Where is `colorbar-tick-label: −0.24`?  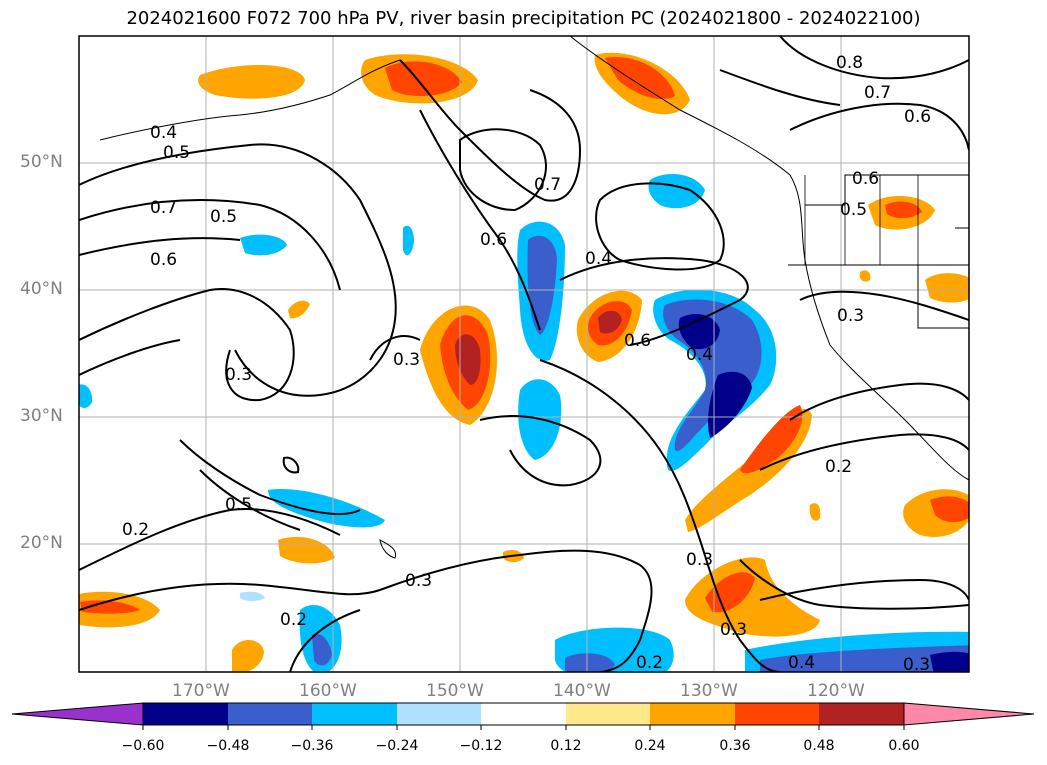 colorbar-tick-label: −0.24 is located at coordinates (397, 746).